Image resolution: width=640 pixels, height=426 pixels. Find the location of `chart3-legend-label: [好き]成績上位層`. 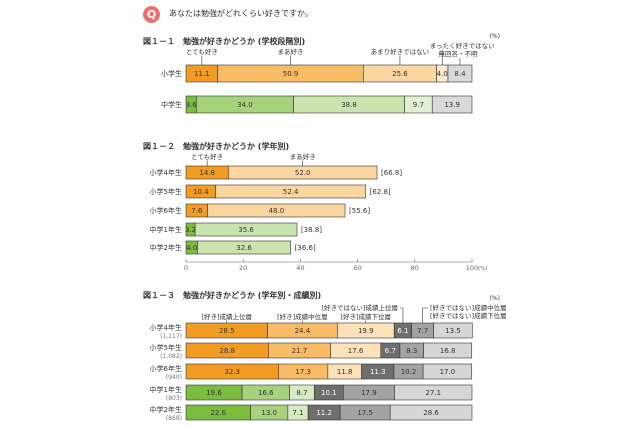

chart3-legend-label: [好き]成績上位層 is located at coordinates (226, 316).